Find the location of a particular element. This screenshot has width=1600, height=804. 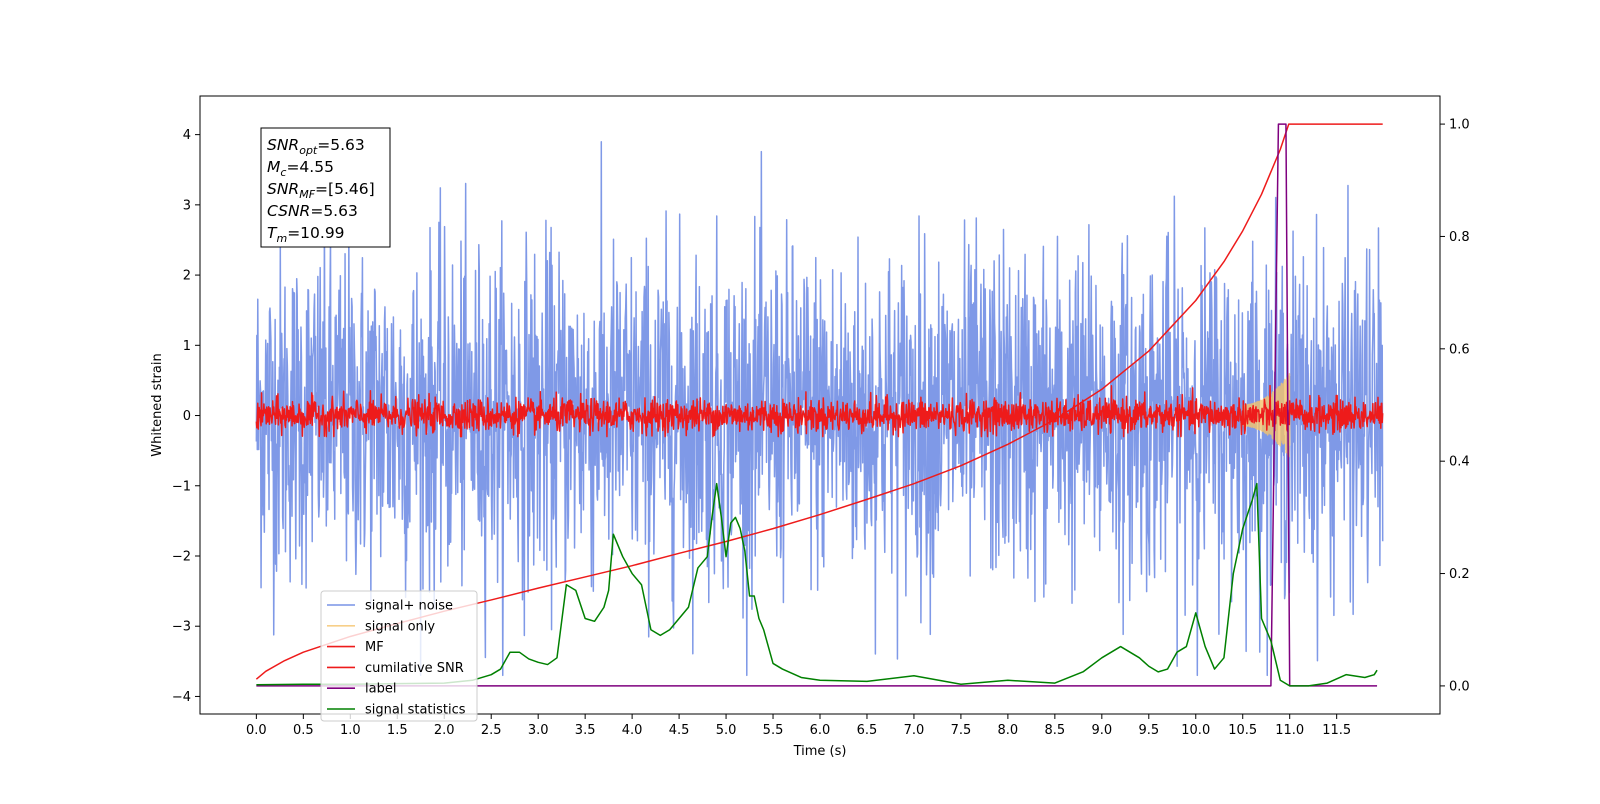

x-tick-label: 11.0 is located at coordinates (1289, 730).